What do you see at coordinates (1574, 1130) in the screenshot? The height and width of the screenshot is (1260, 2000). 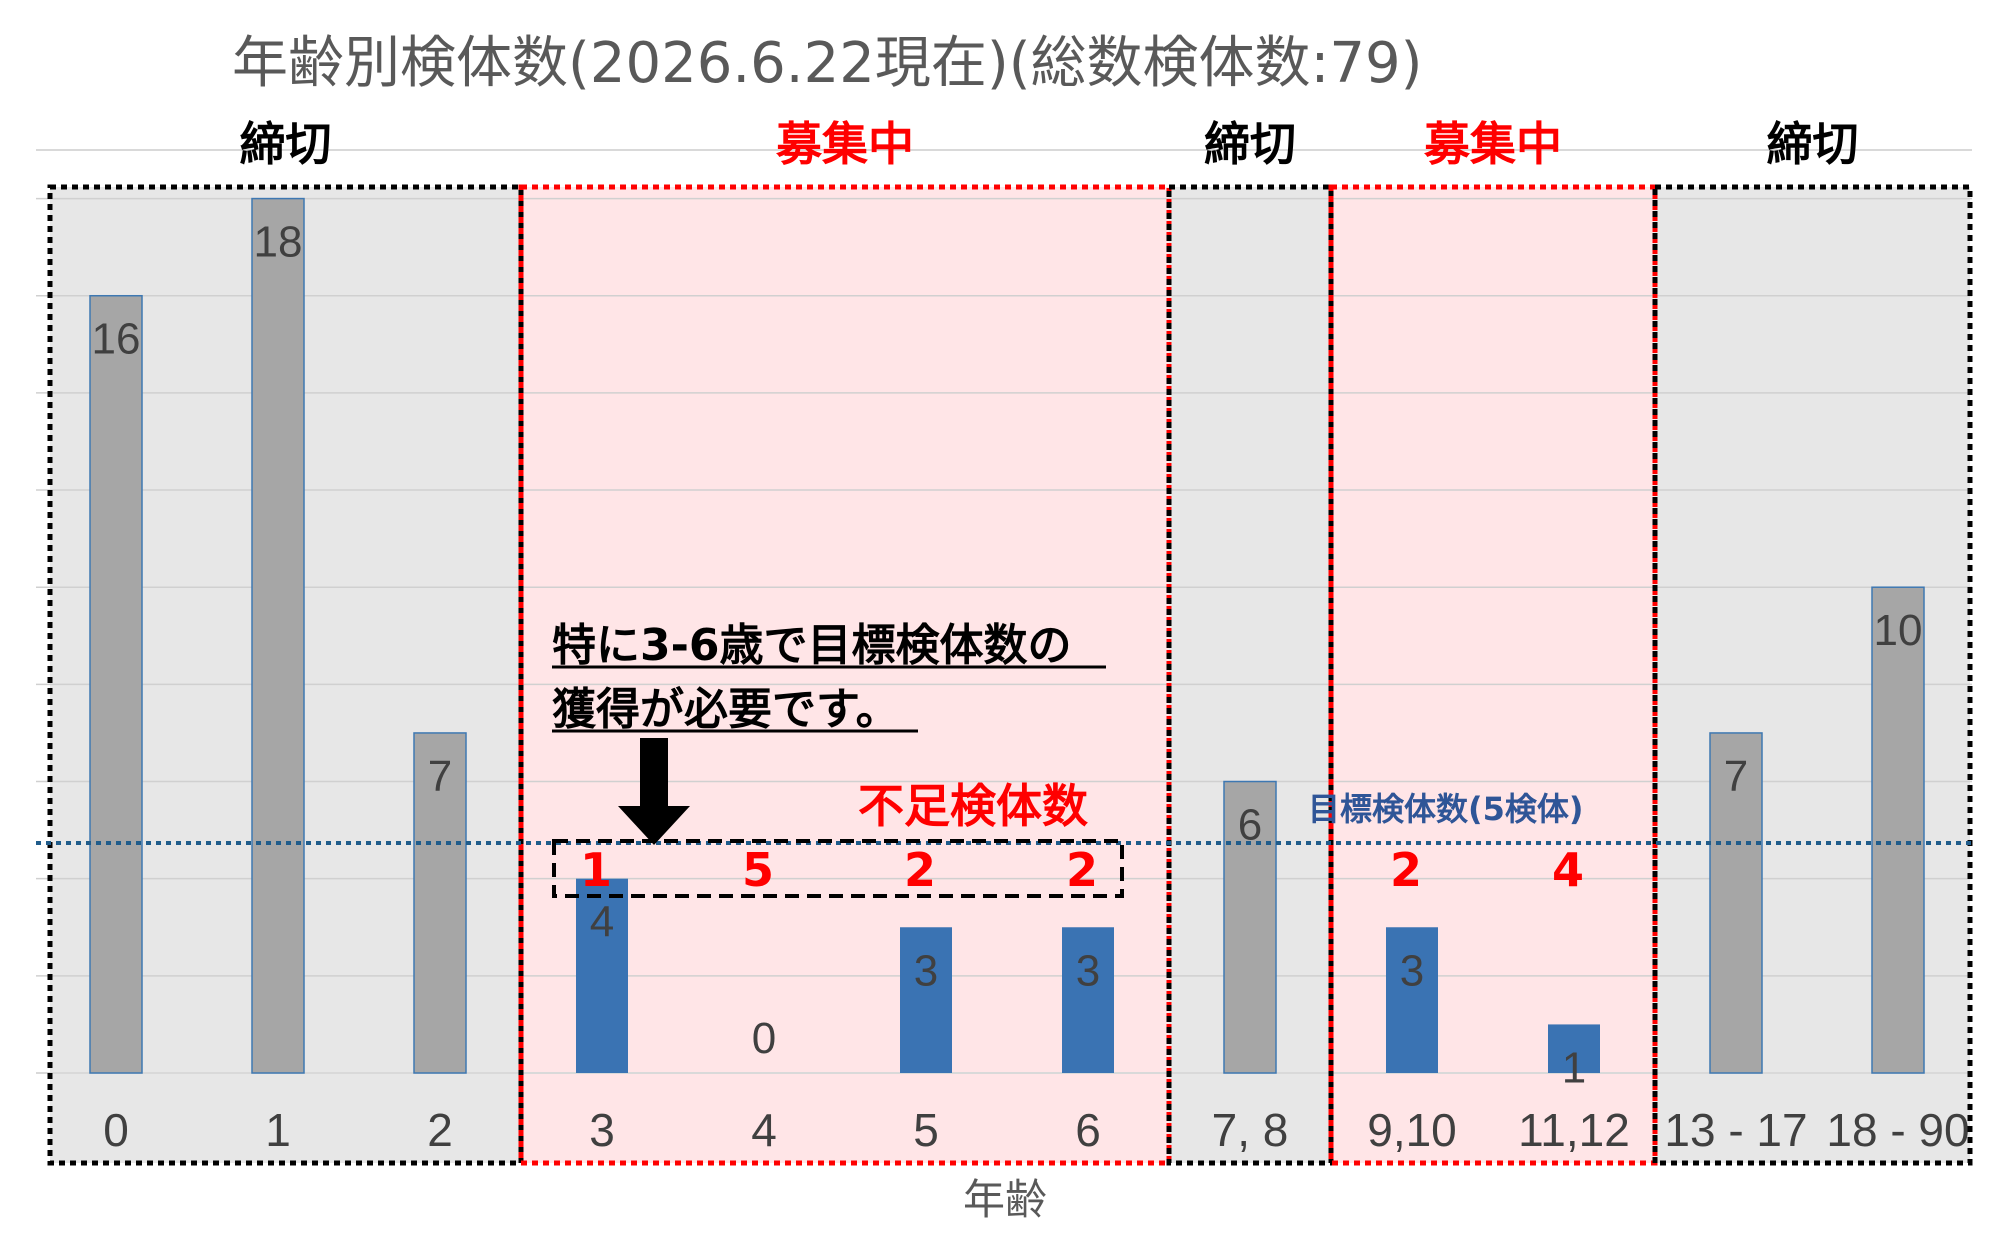 I see `x-tick-9: 11,12` at bounding box center [1574, 1130].